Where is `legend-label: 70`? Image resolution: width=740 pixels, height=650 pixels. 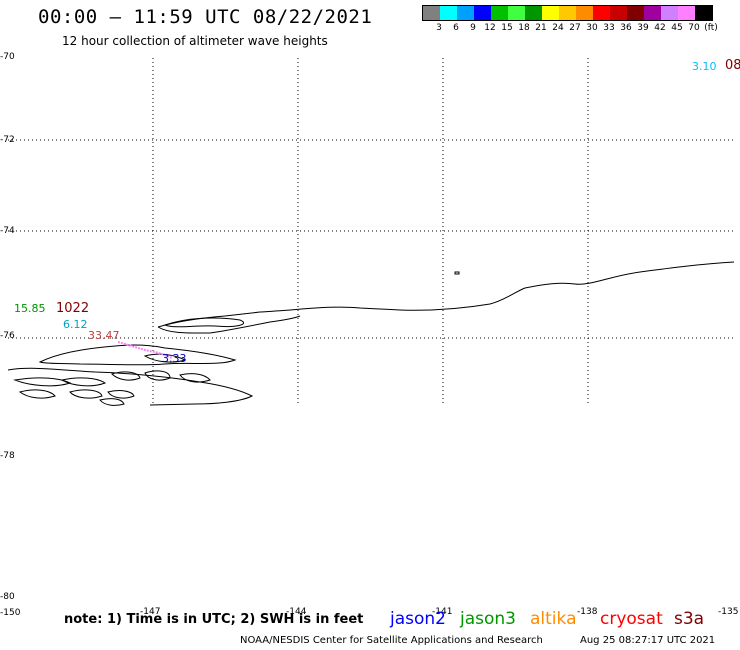
legend-label: 70 is located at coordinates (694, 28).